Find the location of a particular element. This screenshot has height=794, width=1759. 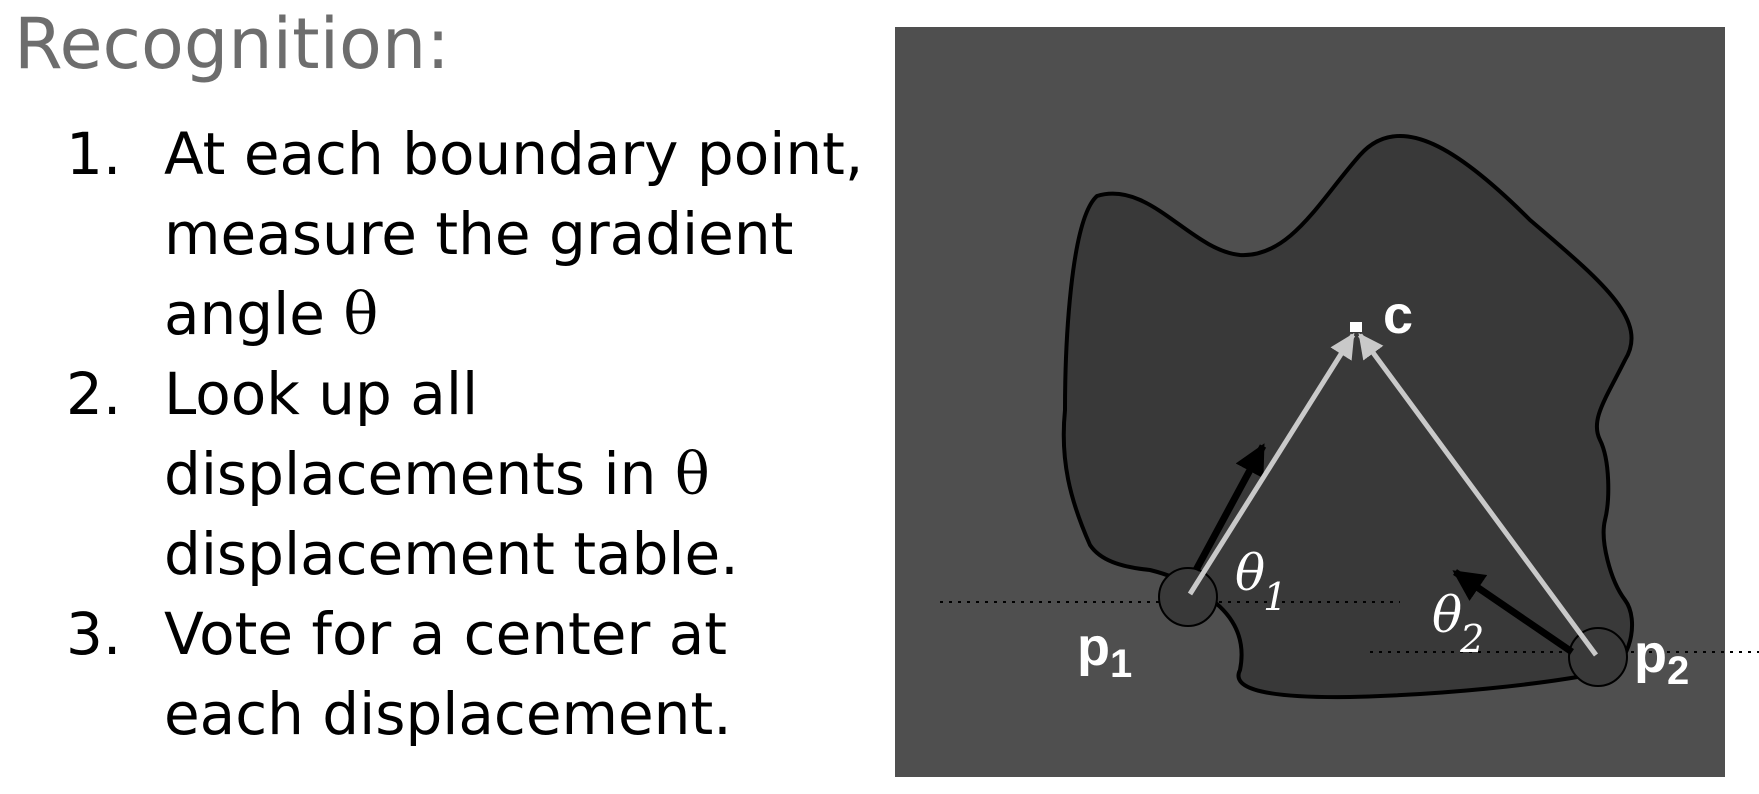

step-text-line: At each boundary point, is located at coordinates (514, 154).